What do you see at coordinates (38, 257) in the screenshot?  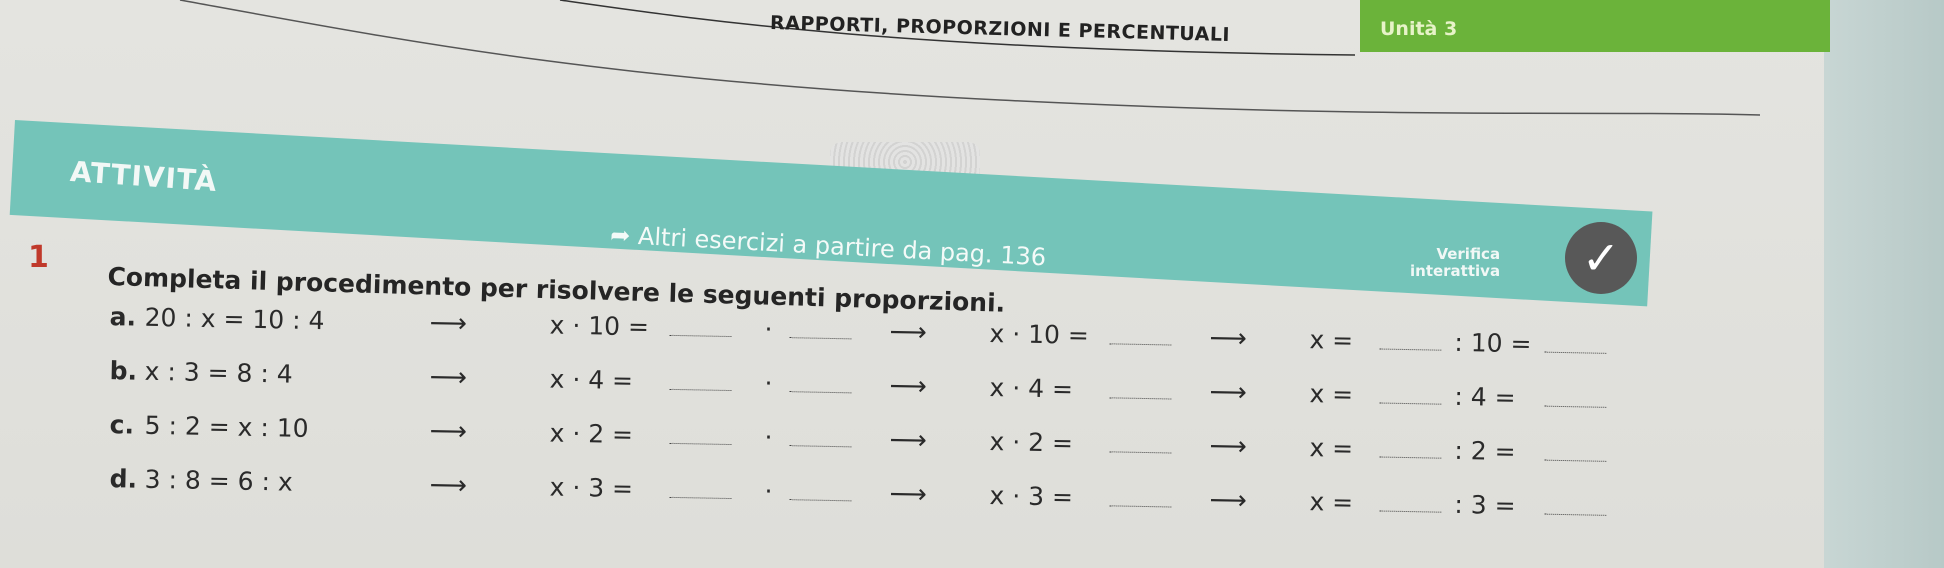 I see `exercise-number: 1` at bounding box center [38, 257].